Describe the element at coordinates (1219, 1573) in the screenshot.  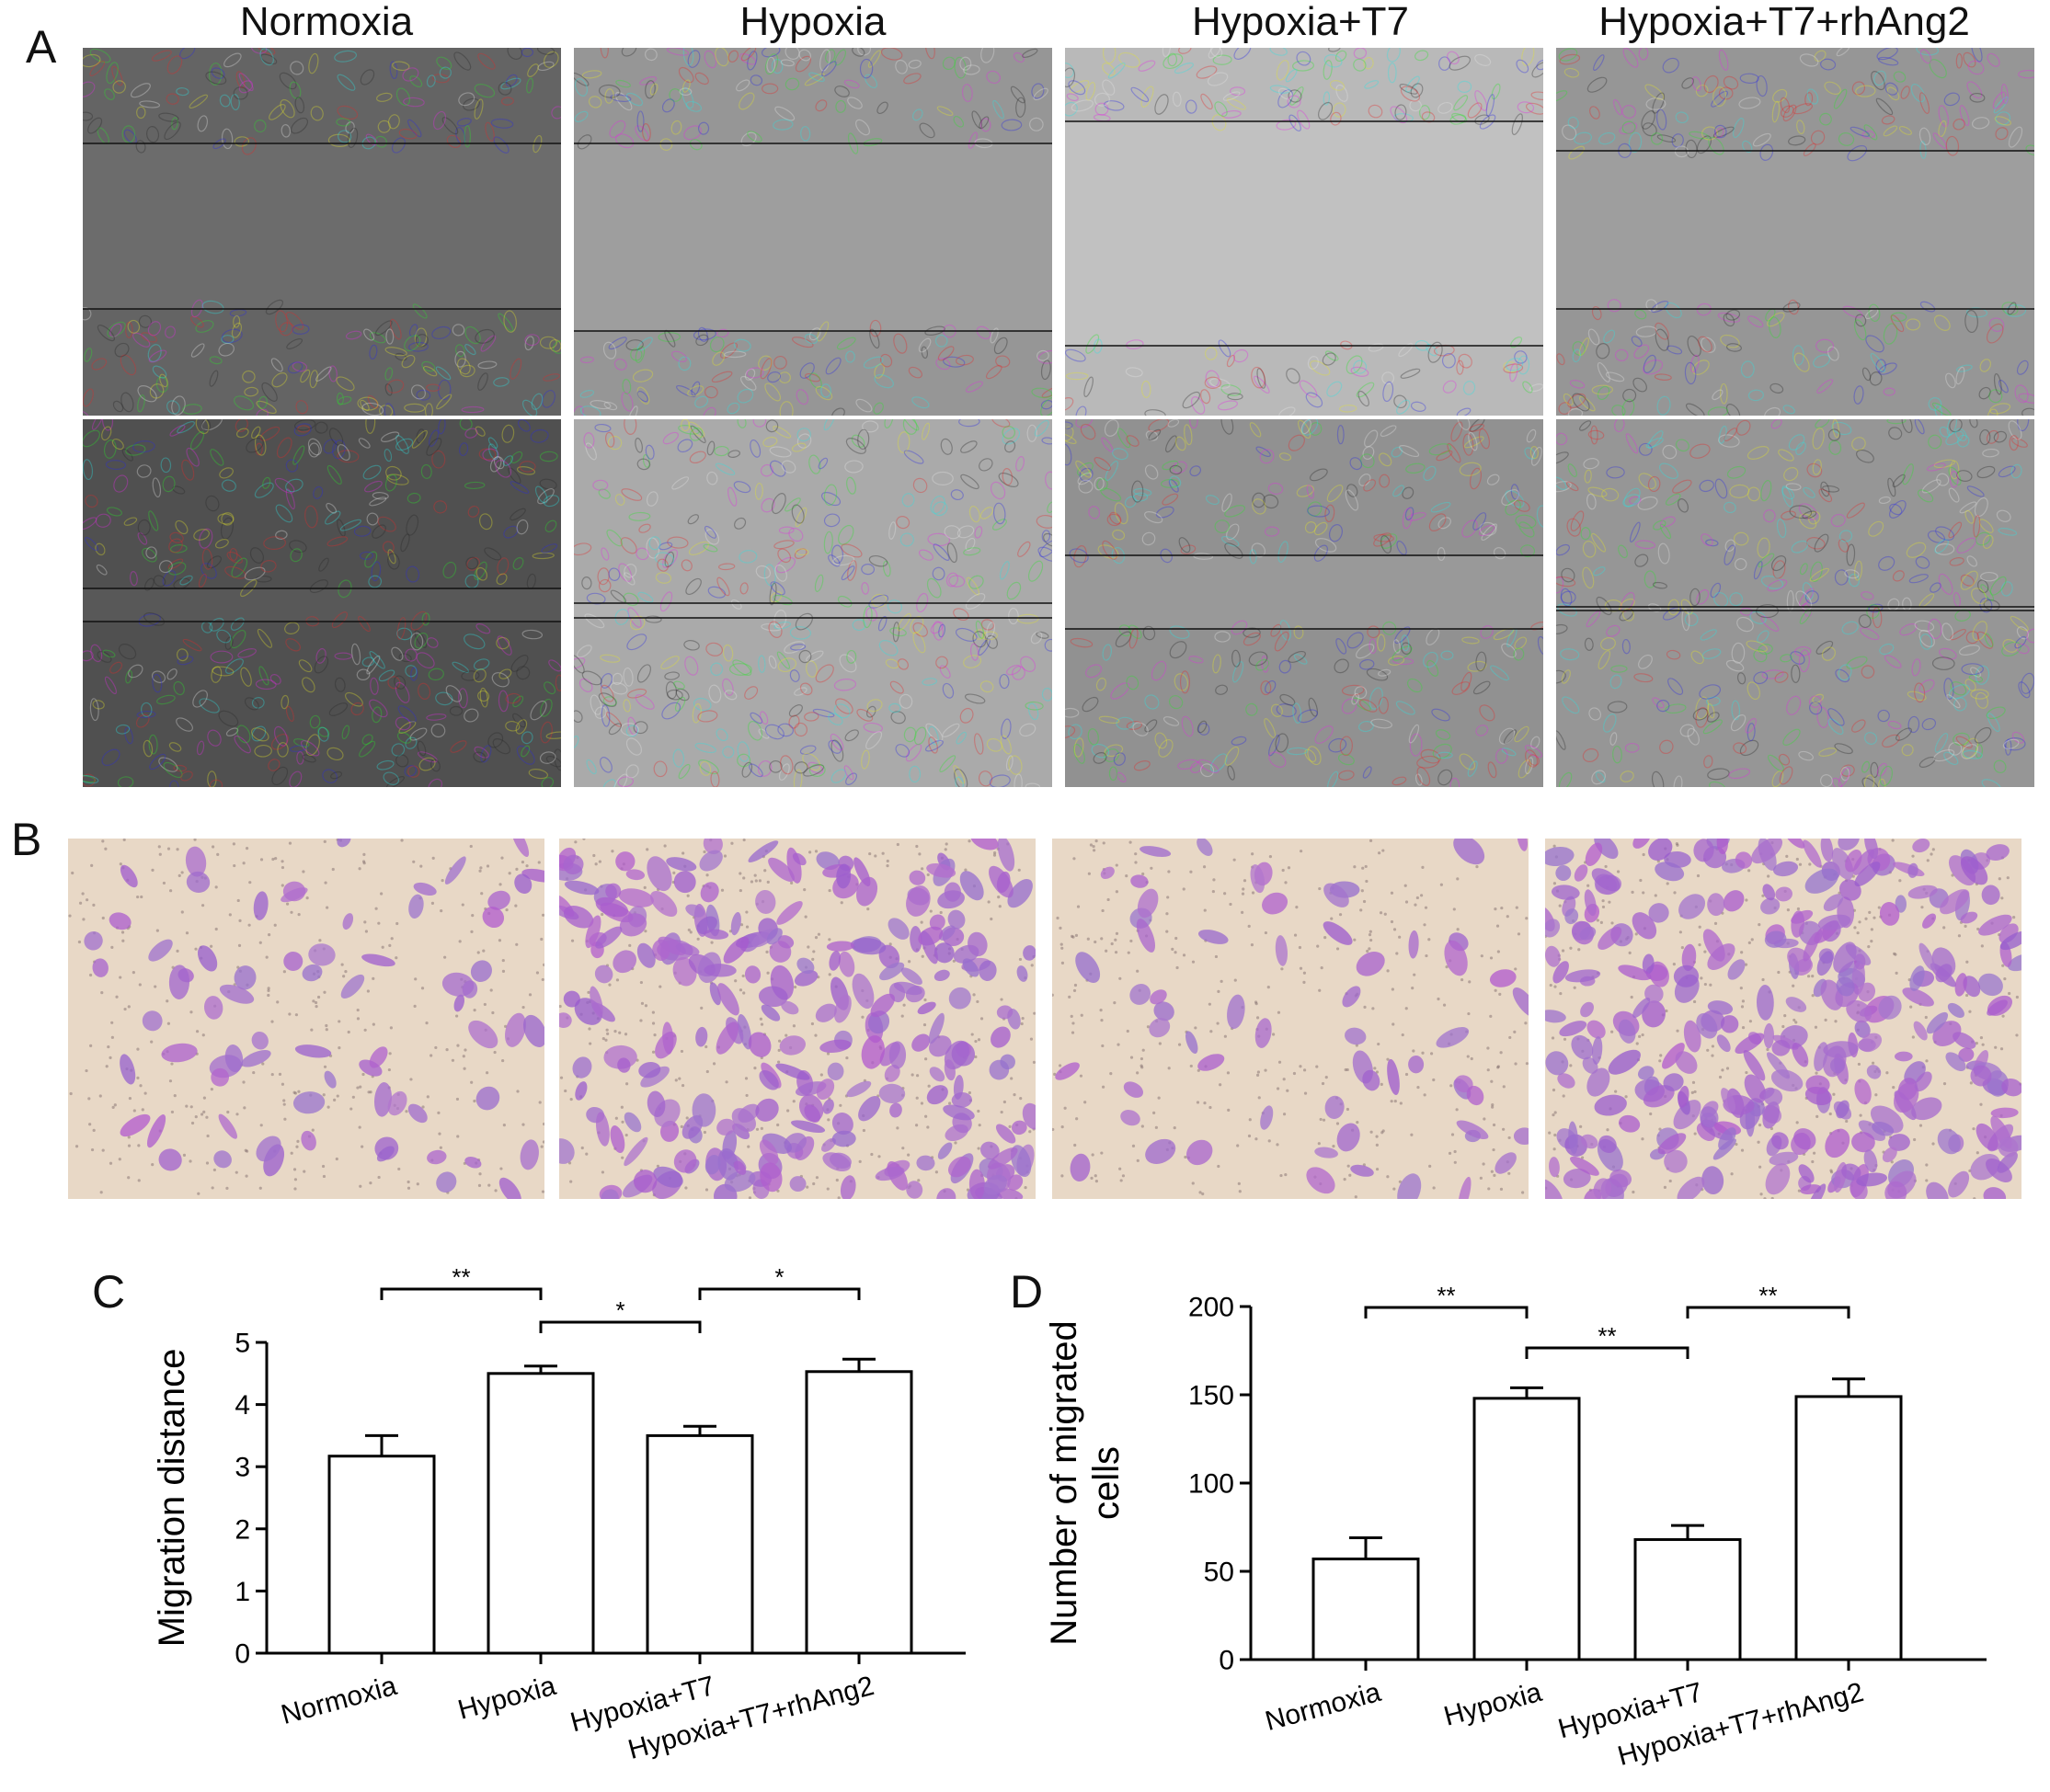
I see `y-tick-label: 50` at that location.